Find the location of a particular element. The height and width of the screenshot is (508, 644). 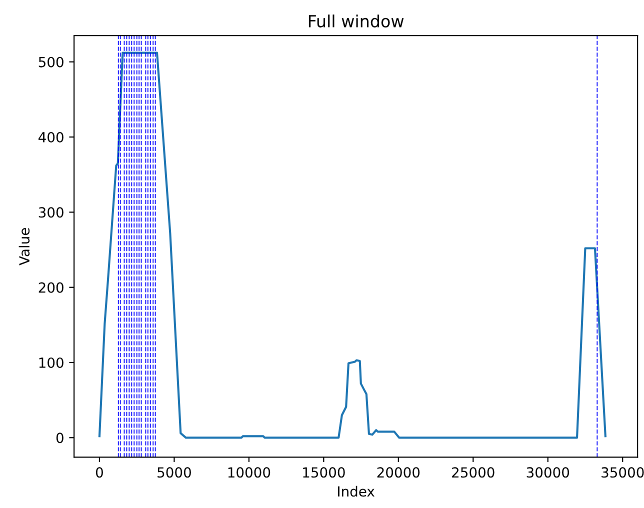

x-tick-label: 20000 is located at coordinates (398, 472).